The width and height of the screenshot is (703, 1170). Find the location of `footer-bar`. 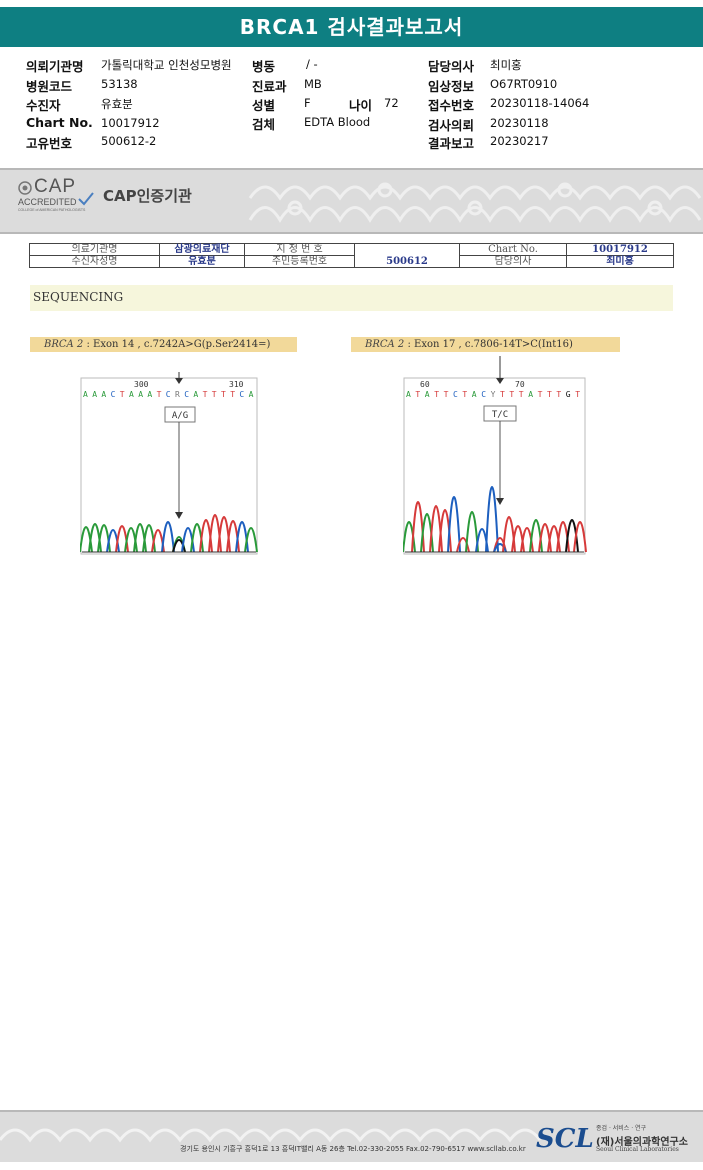

footer-bar is located at coordinates (351, 1136).